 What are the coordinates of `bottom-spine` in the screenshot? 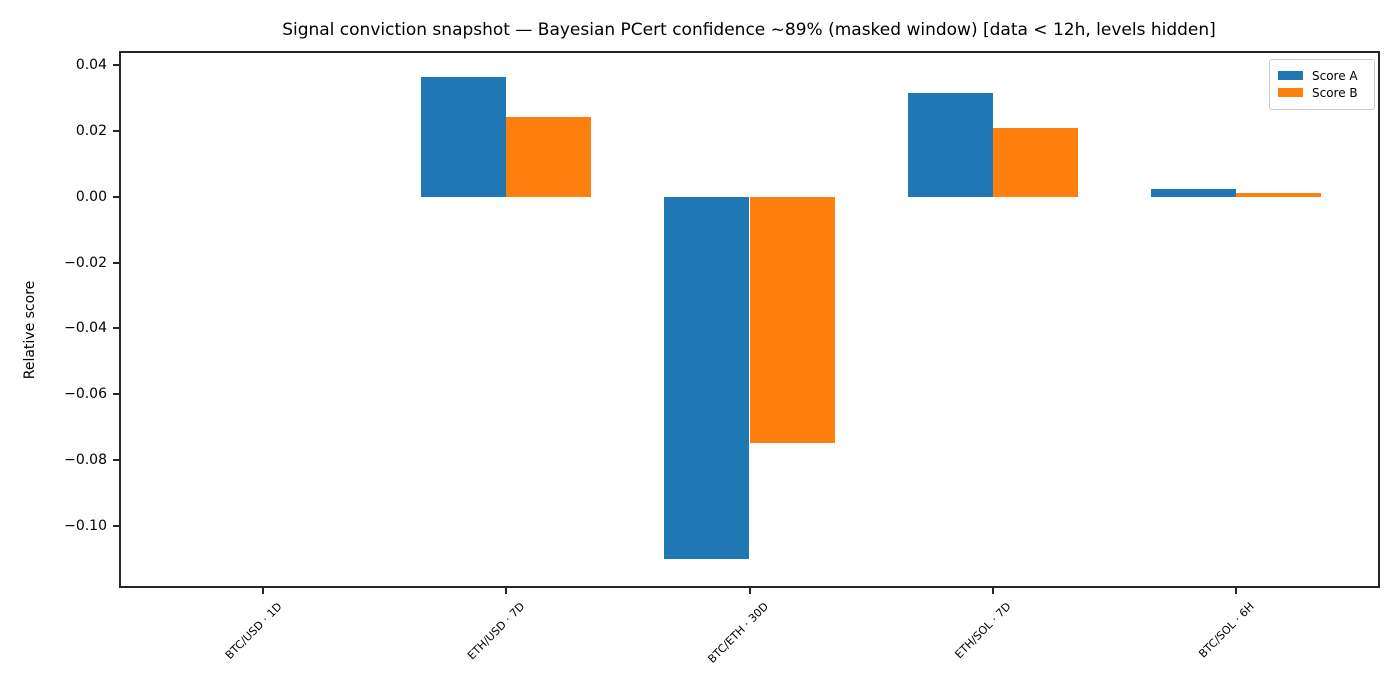 It's located at (749, 587).